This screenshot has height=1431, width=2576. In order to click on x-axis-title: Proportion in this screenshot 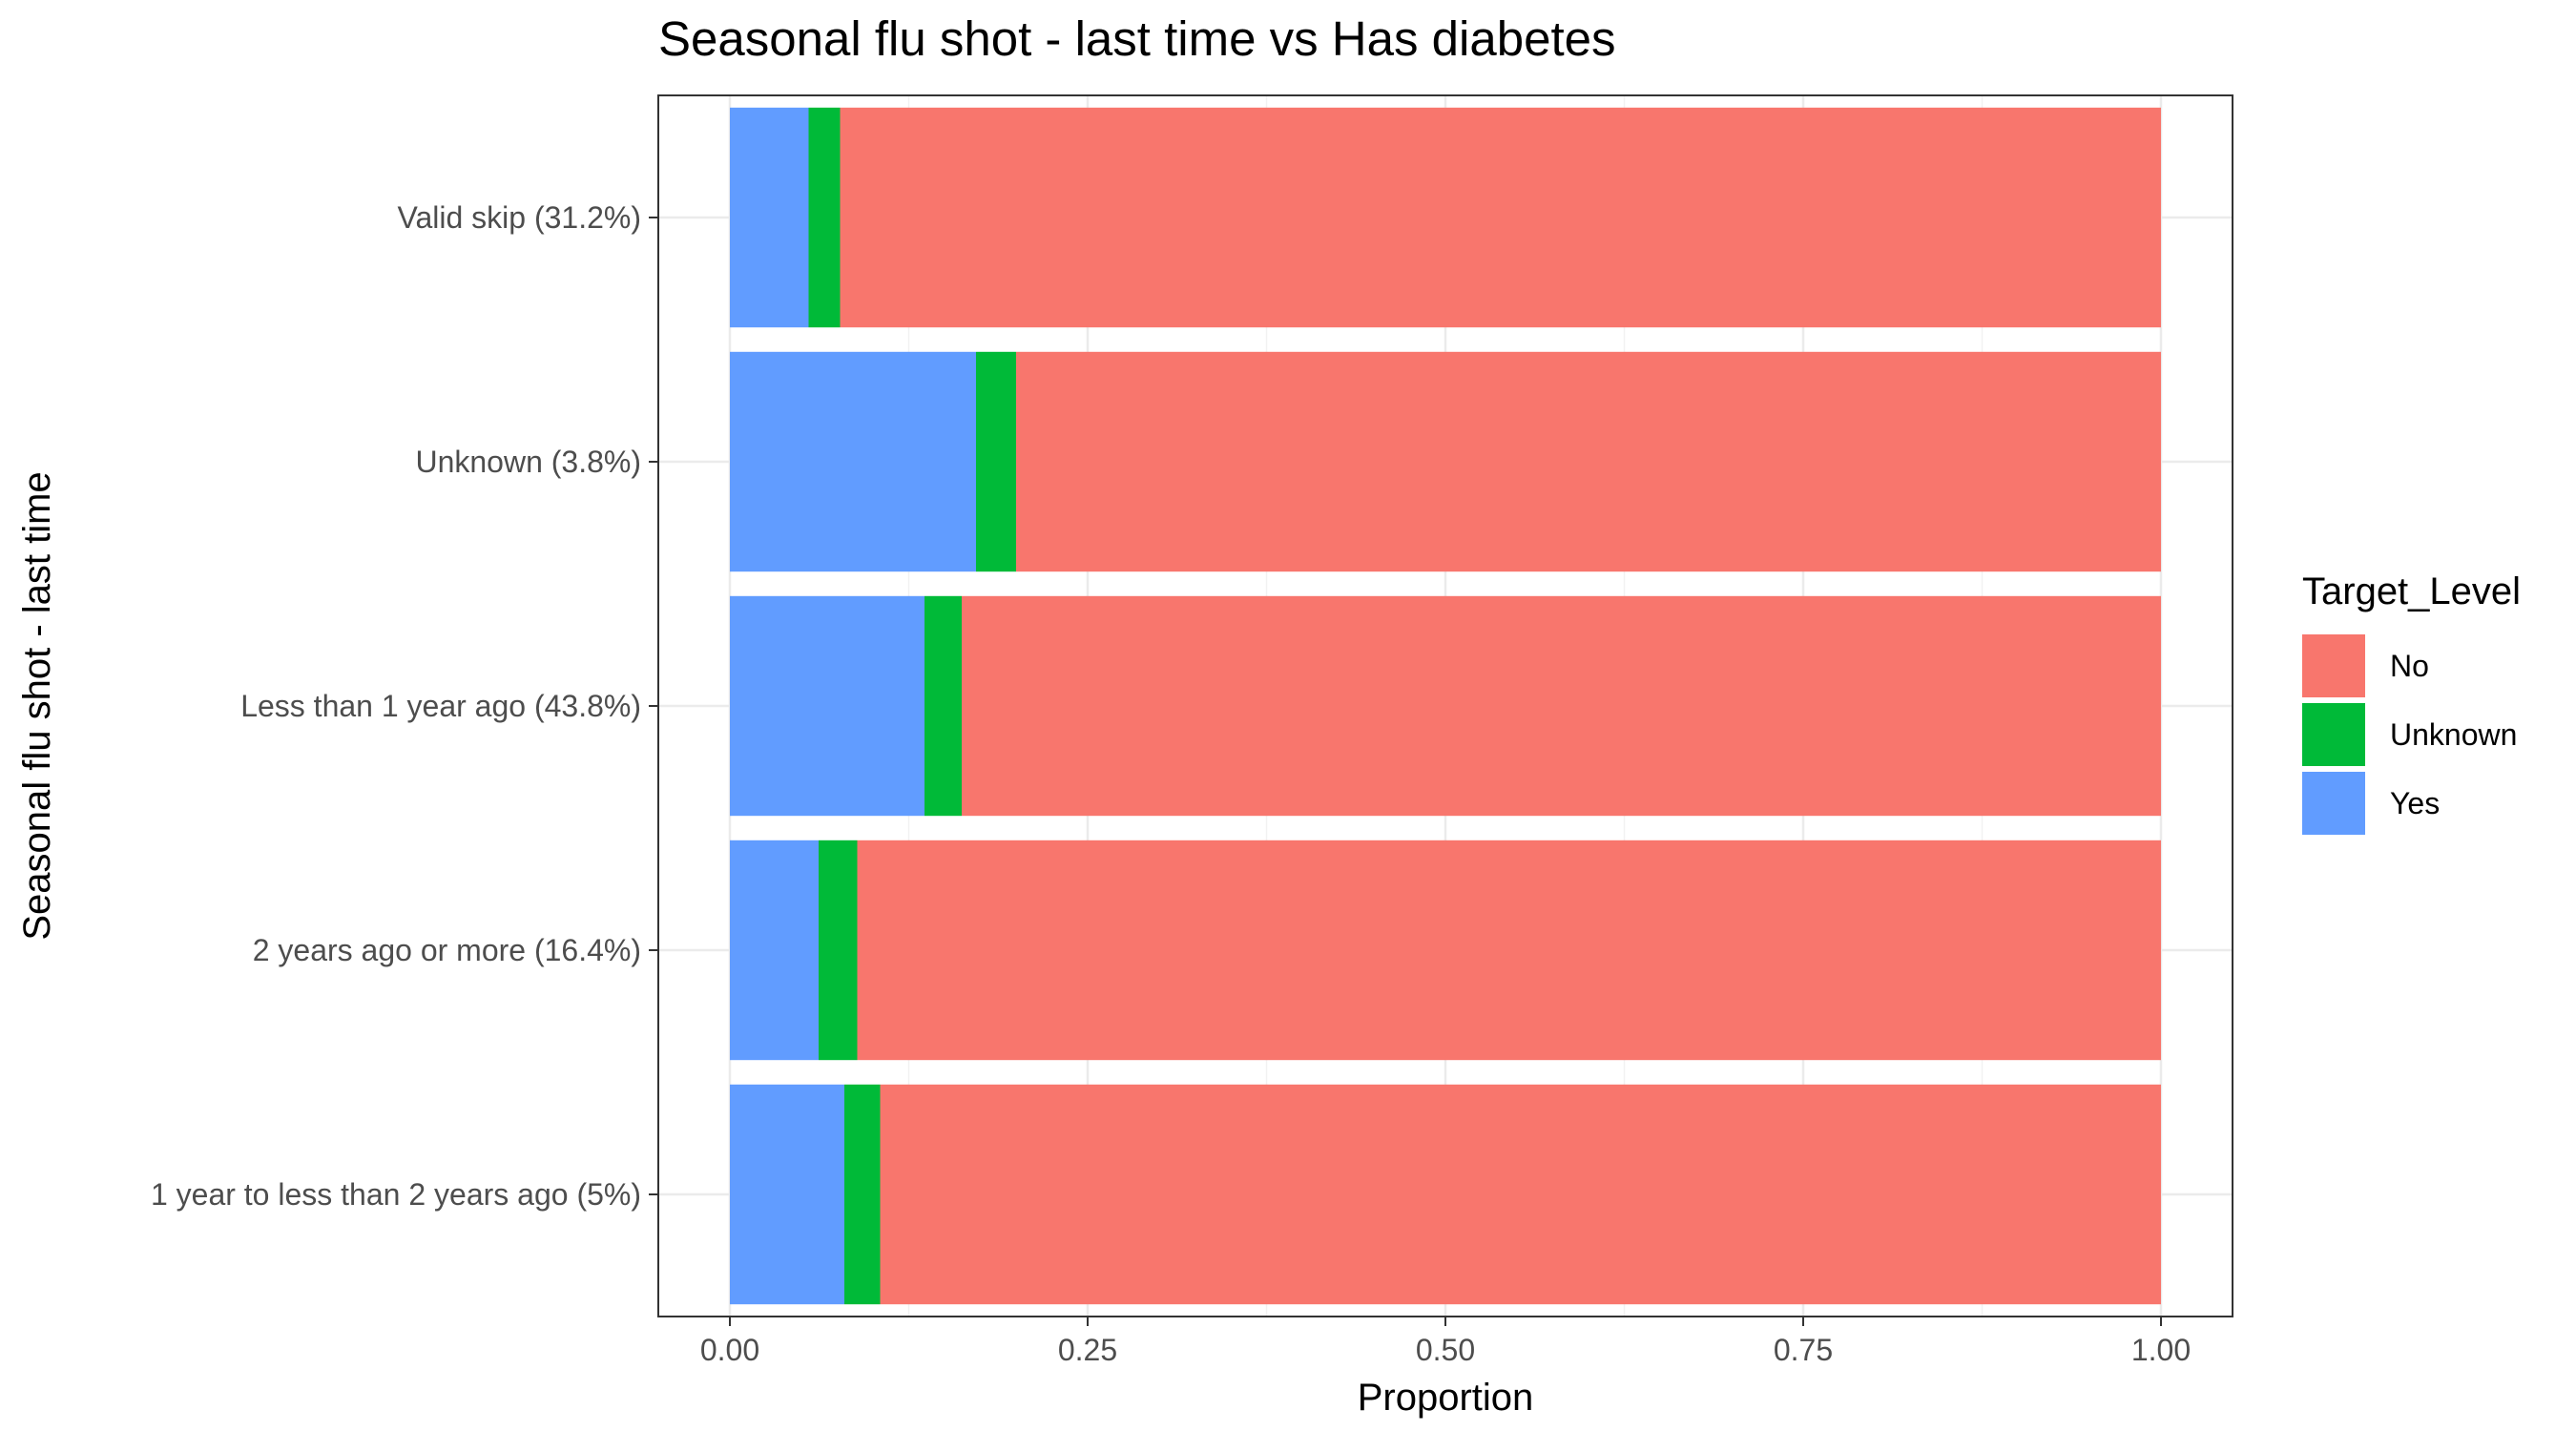, I will do `click(1446, 1398)`.